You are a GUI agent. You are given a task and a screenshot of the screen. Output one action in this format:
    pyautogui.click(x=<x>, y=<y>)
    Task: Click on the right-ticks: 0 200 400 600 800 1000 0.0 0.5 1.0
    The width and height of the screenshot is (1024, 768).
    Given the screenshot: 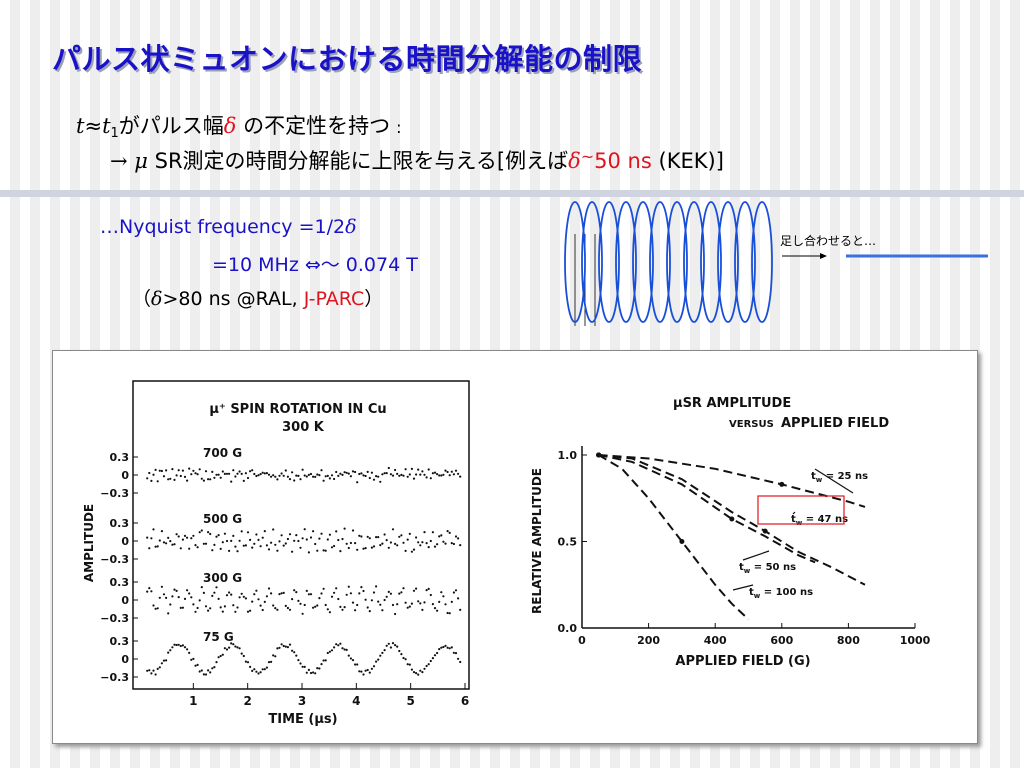 What is the action you would take?
    pyautogui.click(x=744, y=548)
    